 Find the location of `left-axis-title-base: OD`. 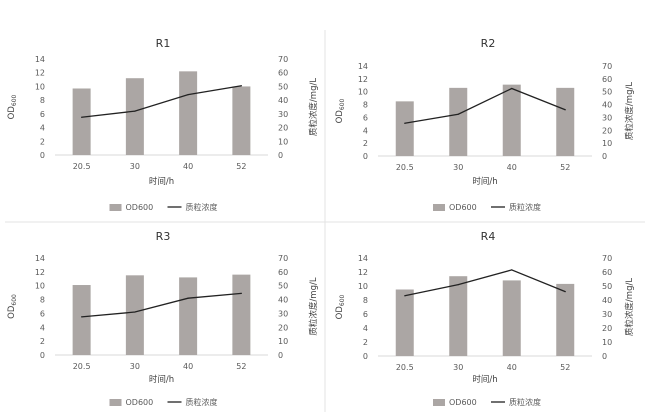

left-axis-title-base: OD is located at coordinates (12, 113).